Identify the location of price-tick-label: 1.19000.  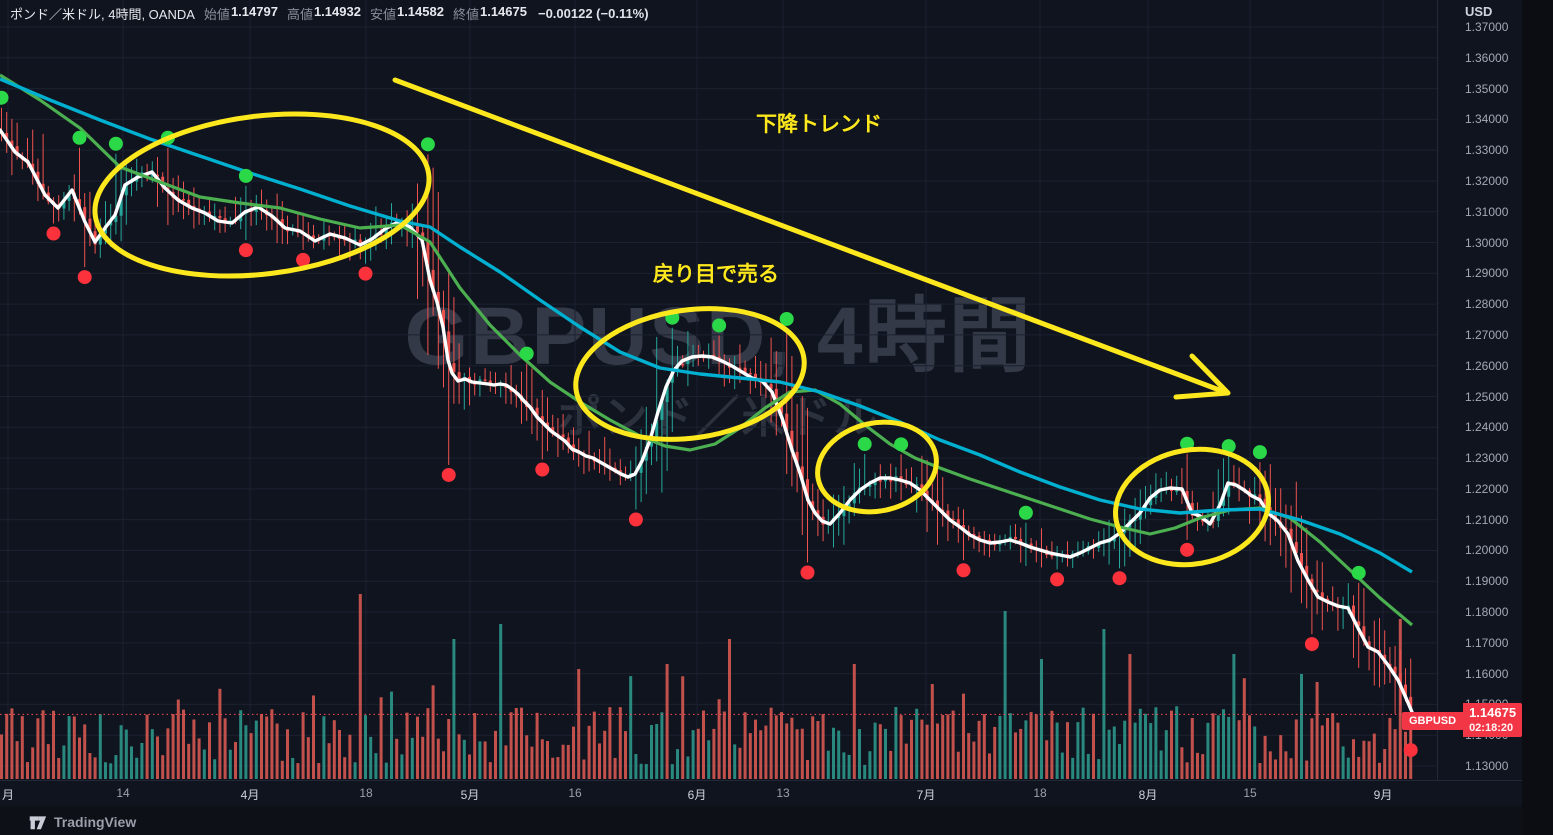
(1487, 581).